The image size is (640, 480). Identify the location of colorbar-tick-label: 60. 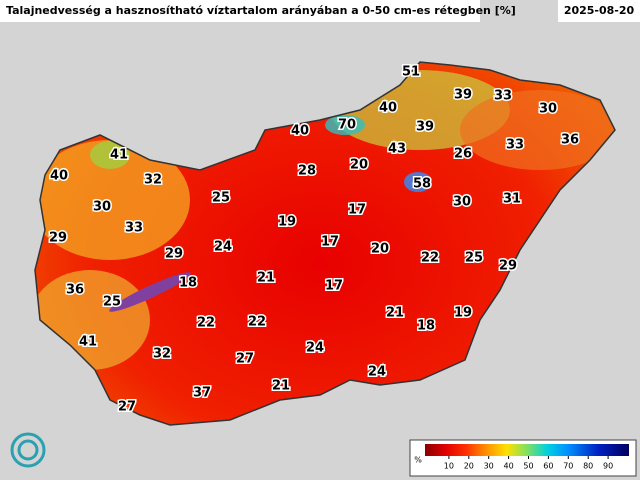
(548, 466).